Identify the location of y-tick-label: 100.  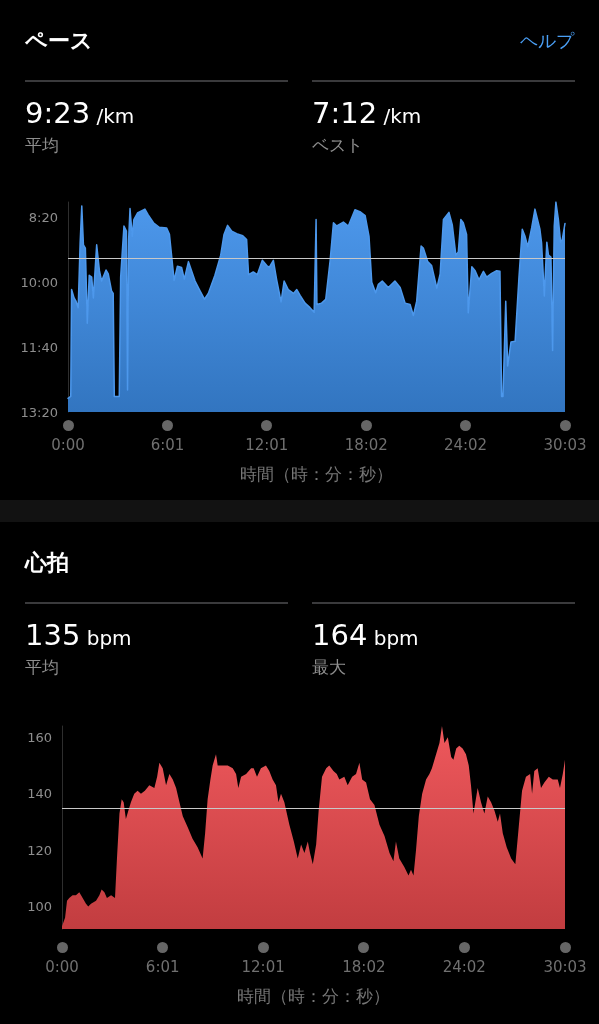
(39, 906).